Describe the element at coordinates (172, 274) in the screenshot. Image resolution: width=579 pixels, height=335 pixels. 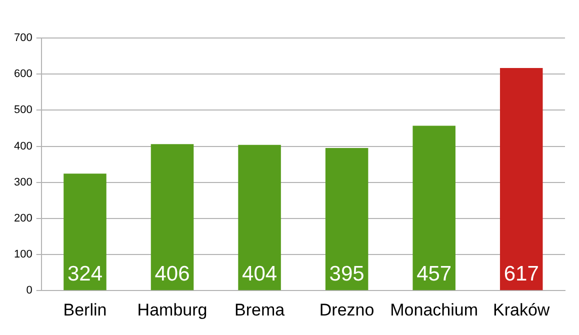
I see `data-label: 406` at that location.